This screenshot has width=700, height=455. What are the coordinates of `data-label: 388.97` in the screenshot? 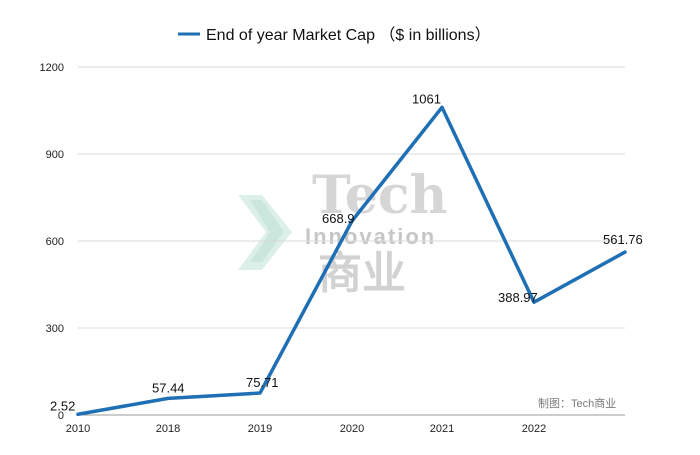 It's located at (518, 297).